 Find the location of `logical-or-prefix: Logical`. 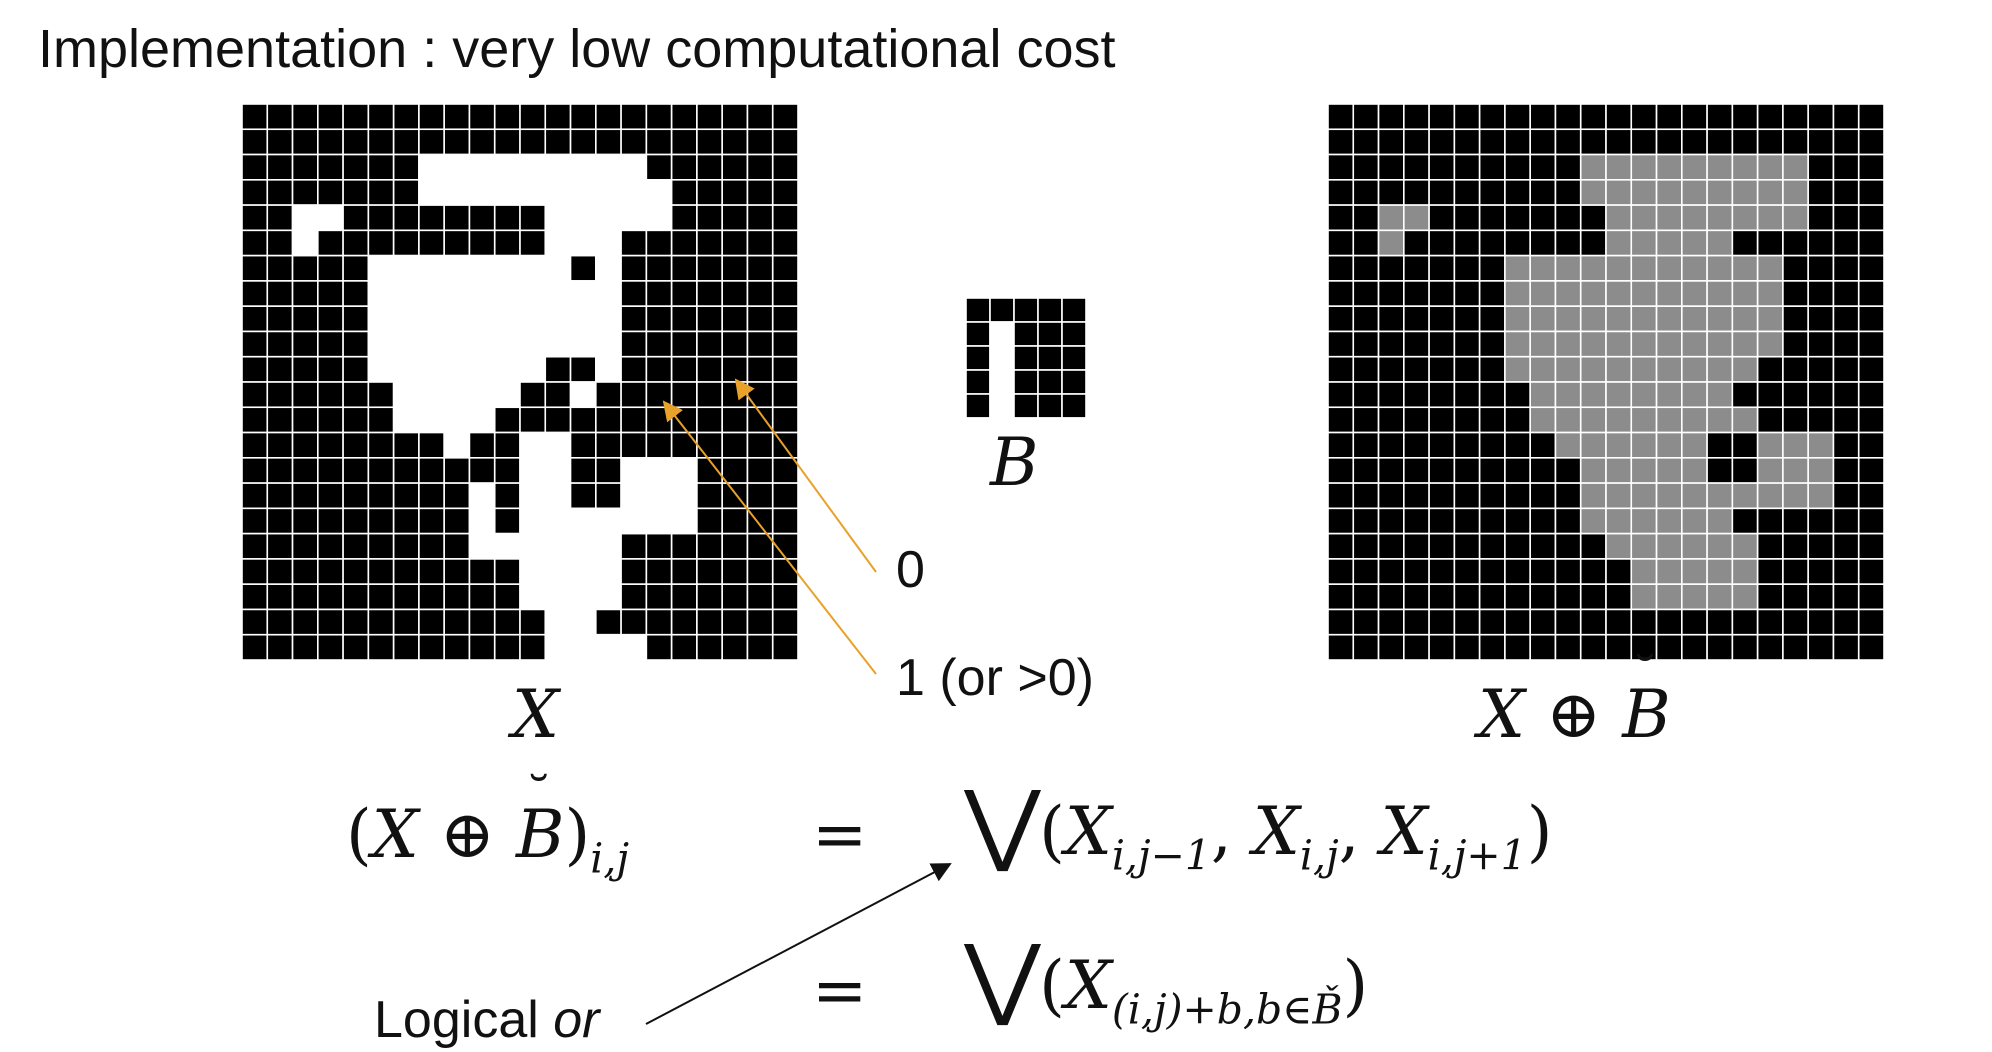

logical-or-prefix: Logical is located at coordinates (464, 1020).